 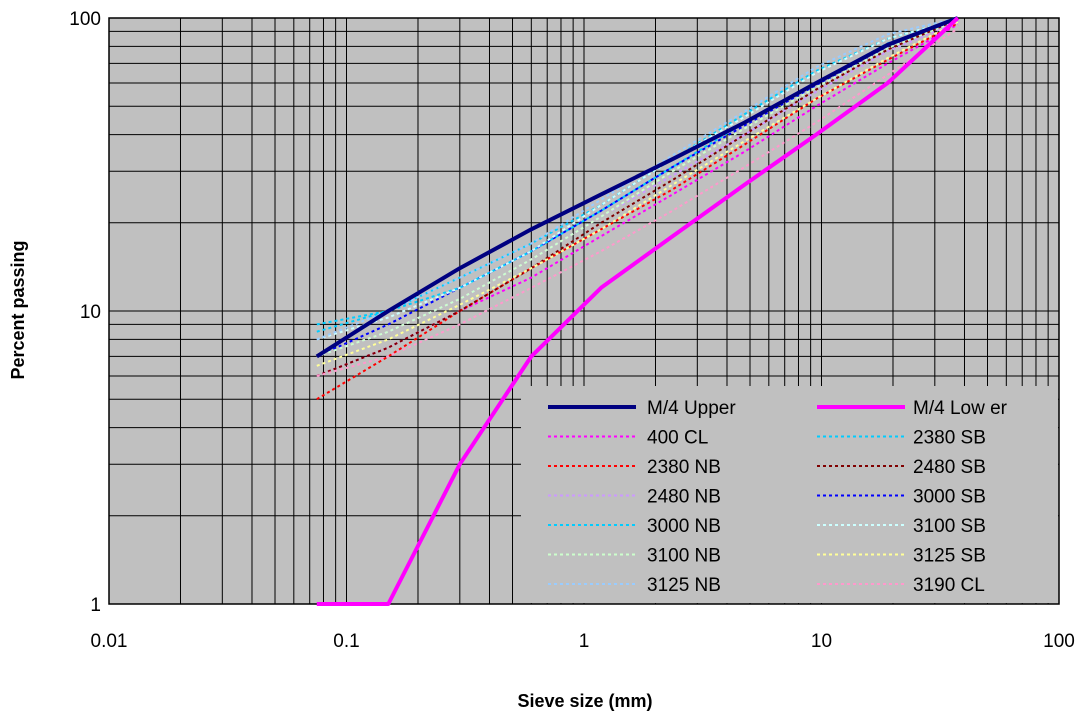 I want to click on y-tick-label: 10, so click(x=90, y=312).